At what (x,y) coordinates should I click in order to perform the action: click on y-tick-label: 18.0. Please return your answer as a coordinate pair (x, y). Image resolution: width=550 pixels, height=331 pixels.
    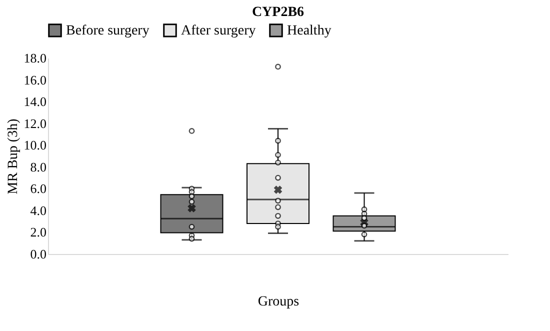
    Looking at the image, I should click on (35, 58).